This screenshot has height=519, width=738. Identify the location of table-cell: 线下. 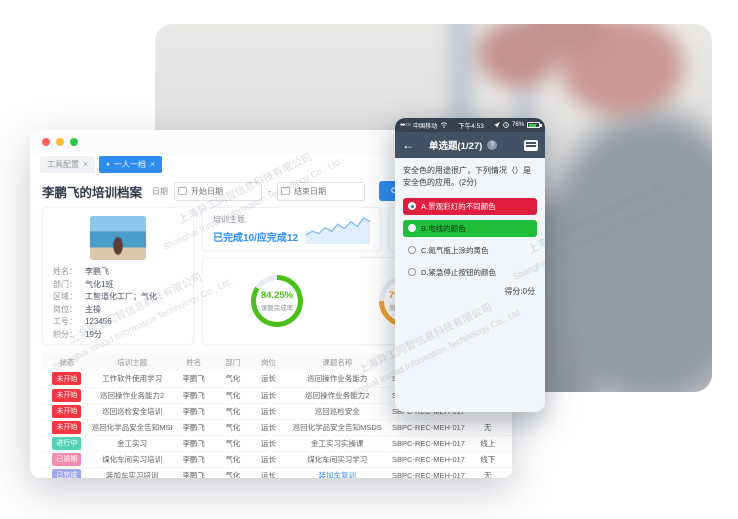
(487, 459).